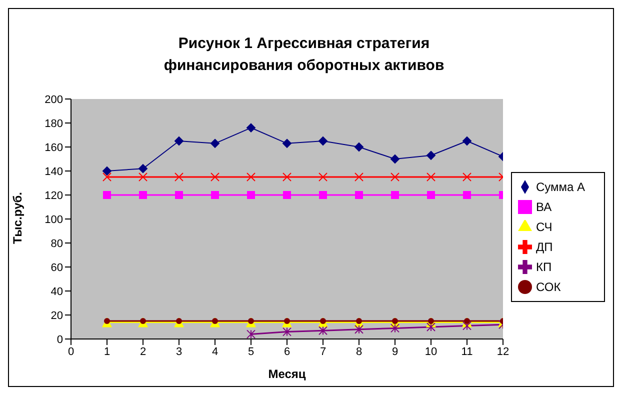 The height and width of the screenshot is (393, 620). What do you see at coordinates (53, 172) in the screenshot?
I see `y-tick-label: 140` at bounding box center [53, 172].